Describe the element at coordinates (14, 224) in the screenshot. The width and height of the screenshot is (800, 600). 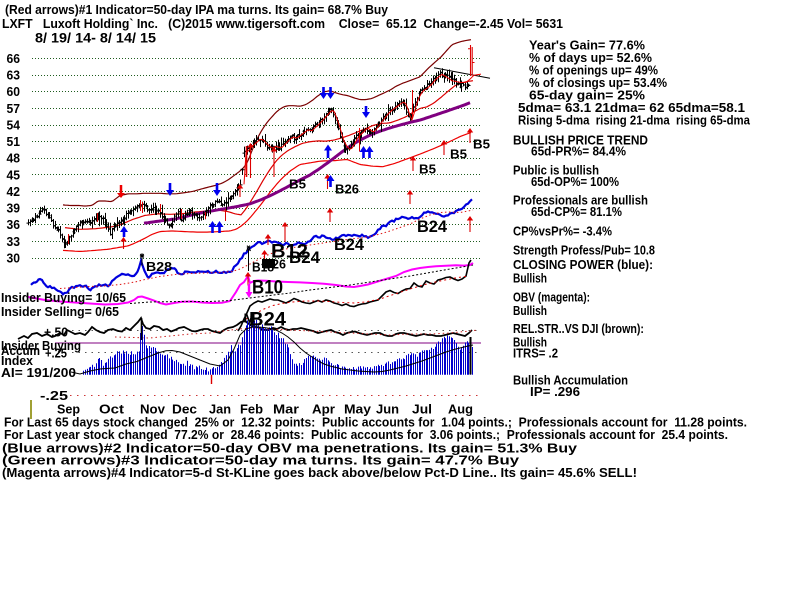
I see `svg-text: 36` at that location.